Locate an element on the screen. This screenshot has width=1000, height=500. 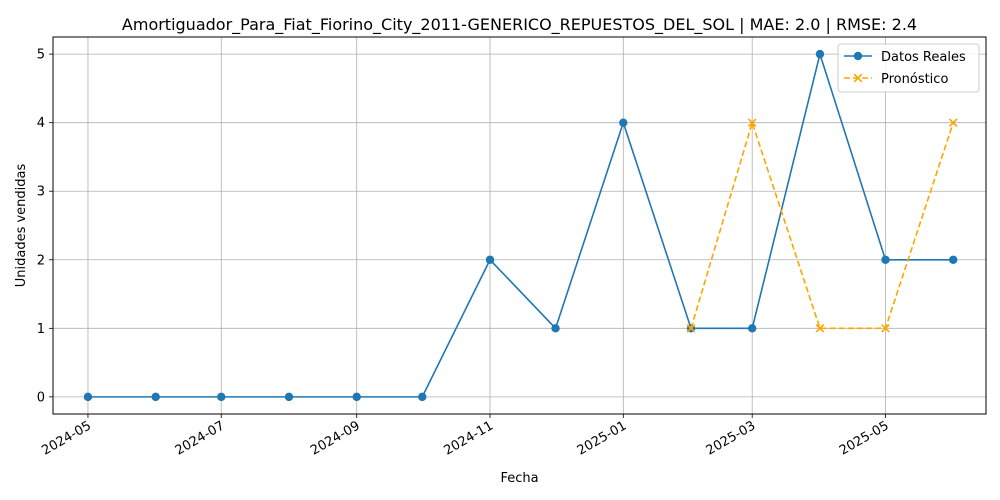
legend-label: Pronóstico is located at coordinates (914, 79).